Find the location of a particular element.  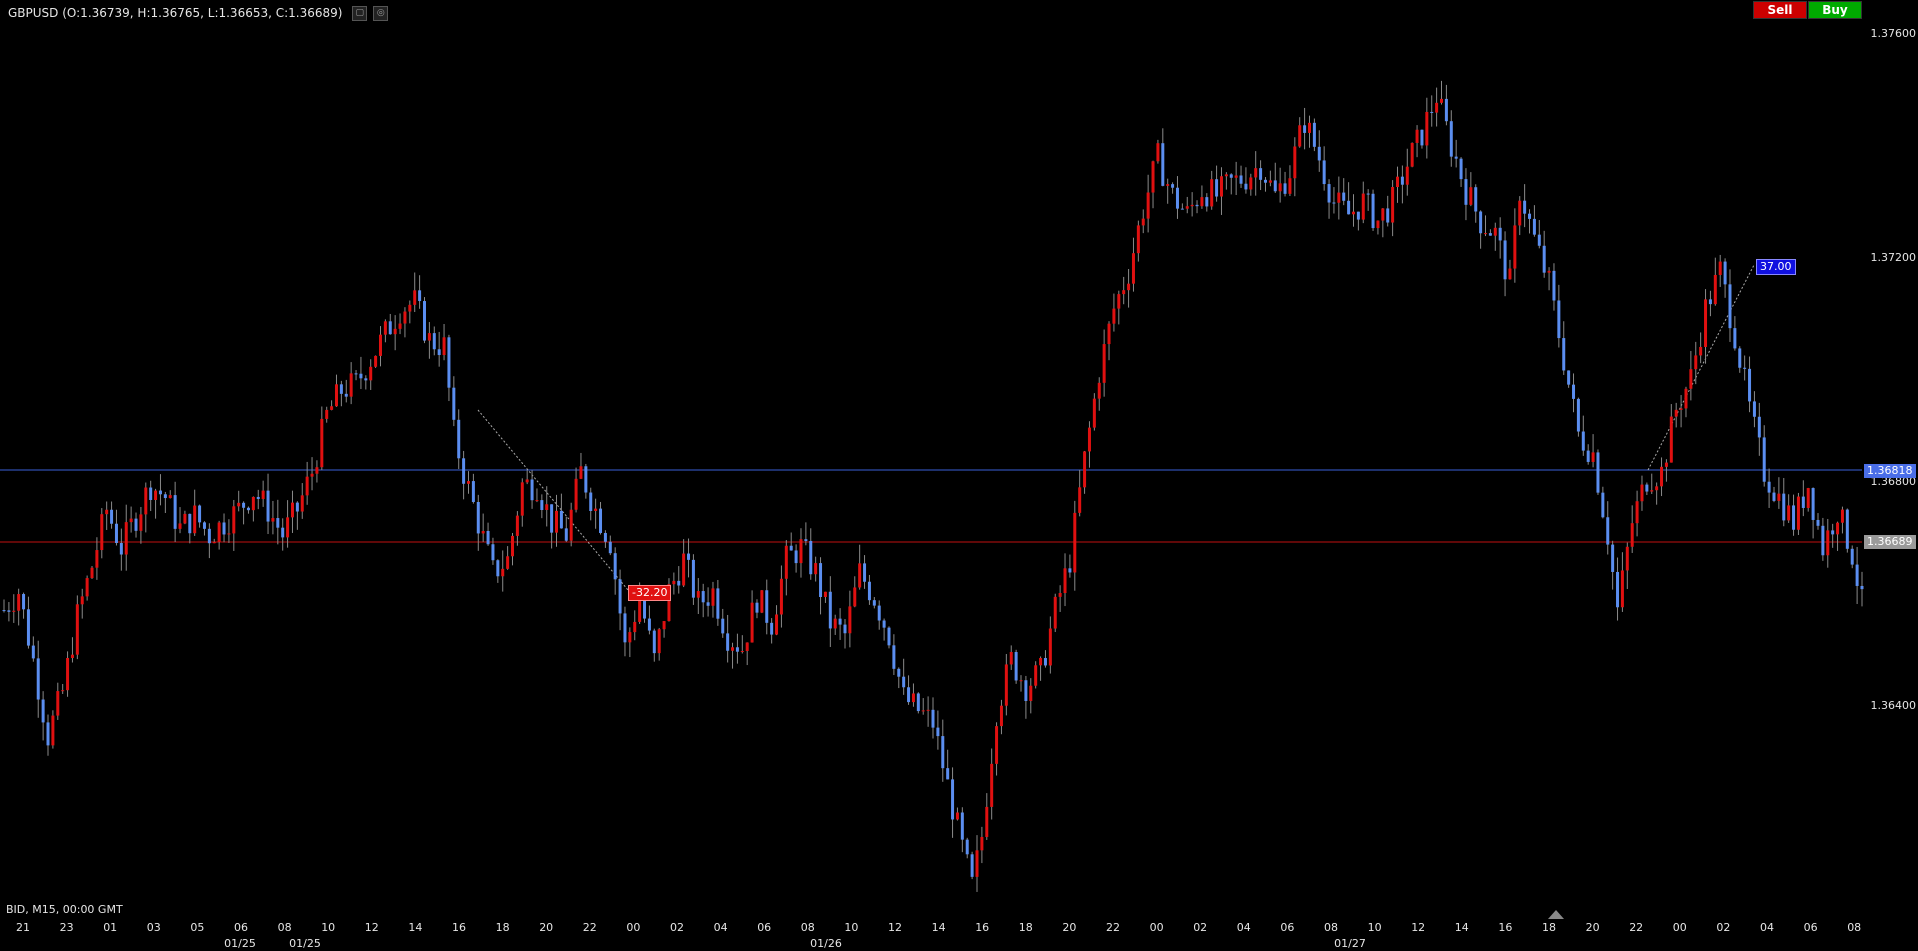

positive-pnl-tag: 37.00 is located at coordinates (1776, 267).